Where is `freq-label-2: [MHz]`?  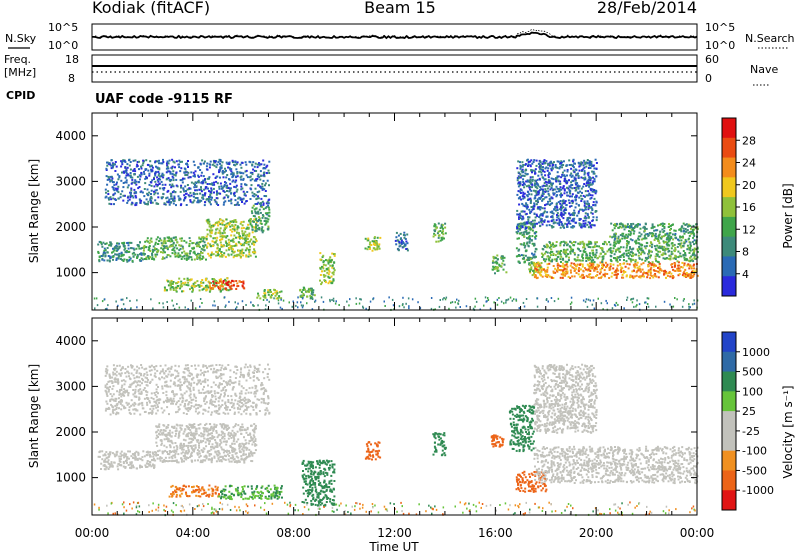
freq-label-2: [MHz] is located at coordinates (20, 72).